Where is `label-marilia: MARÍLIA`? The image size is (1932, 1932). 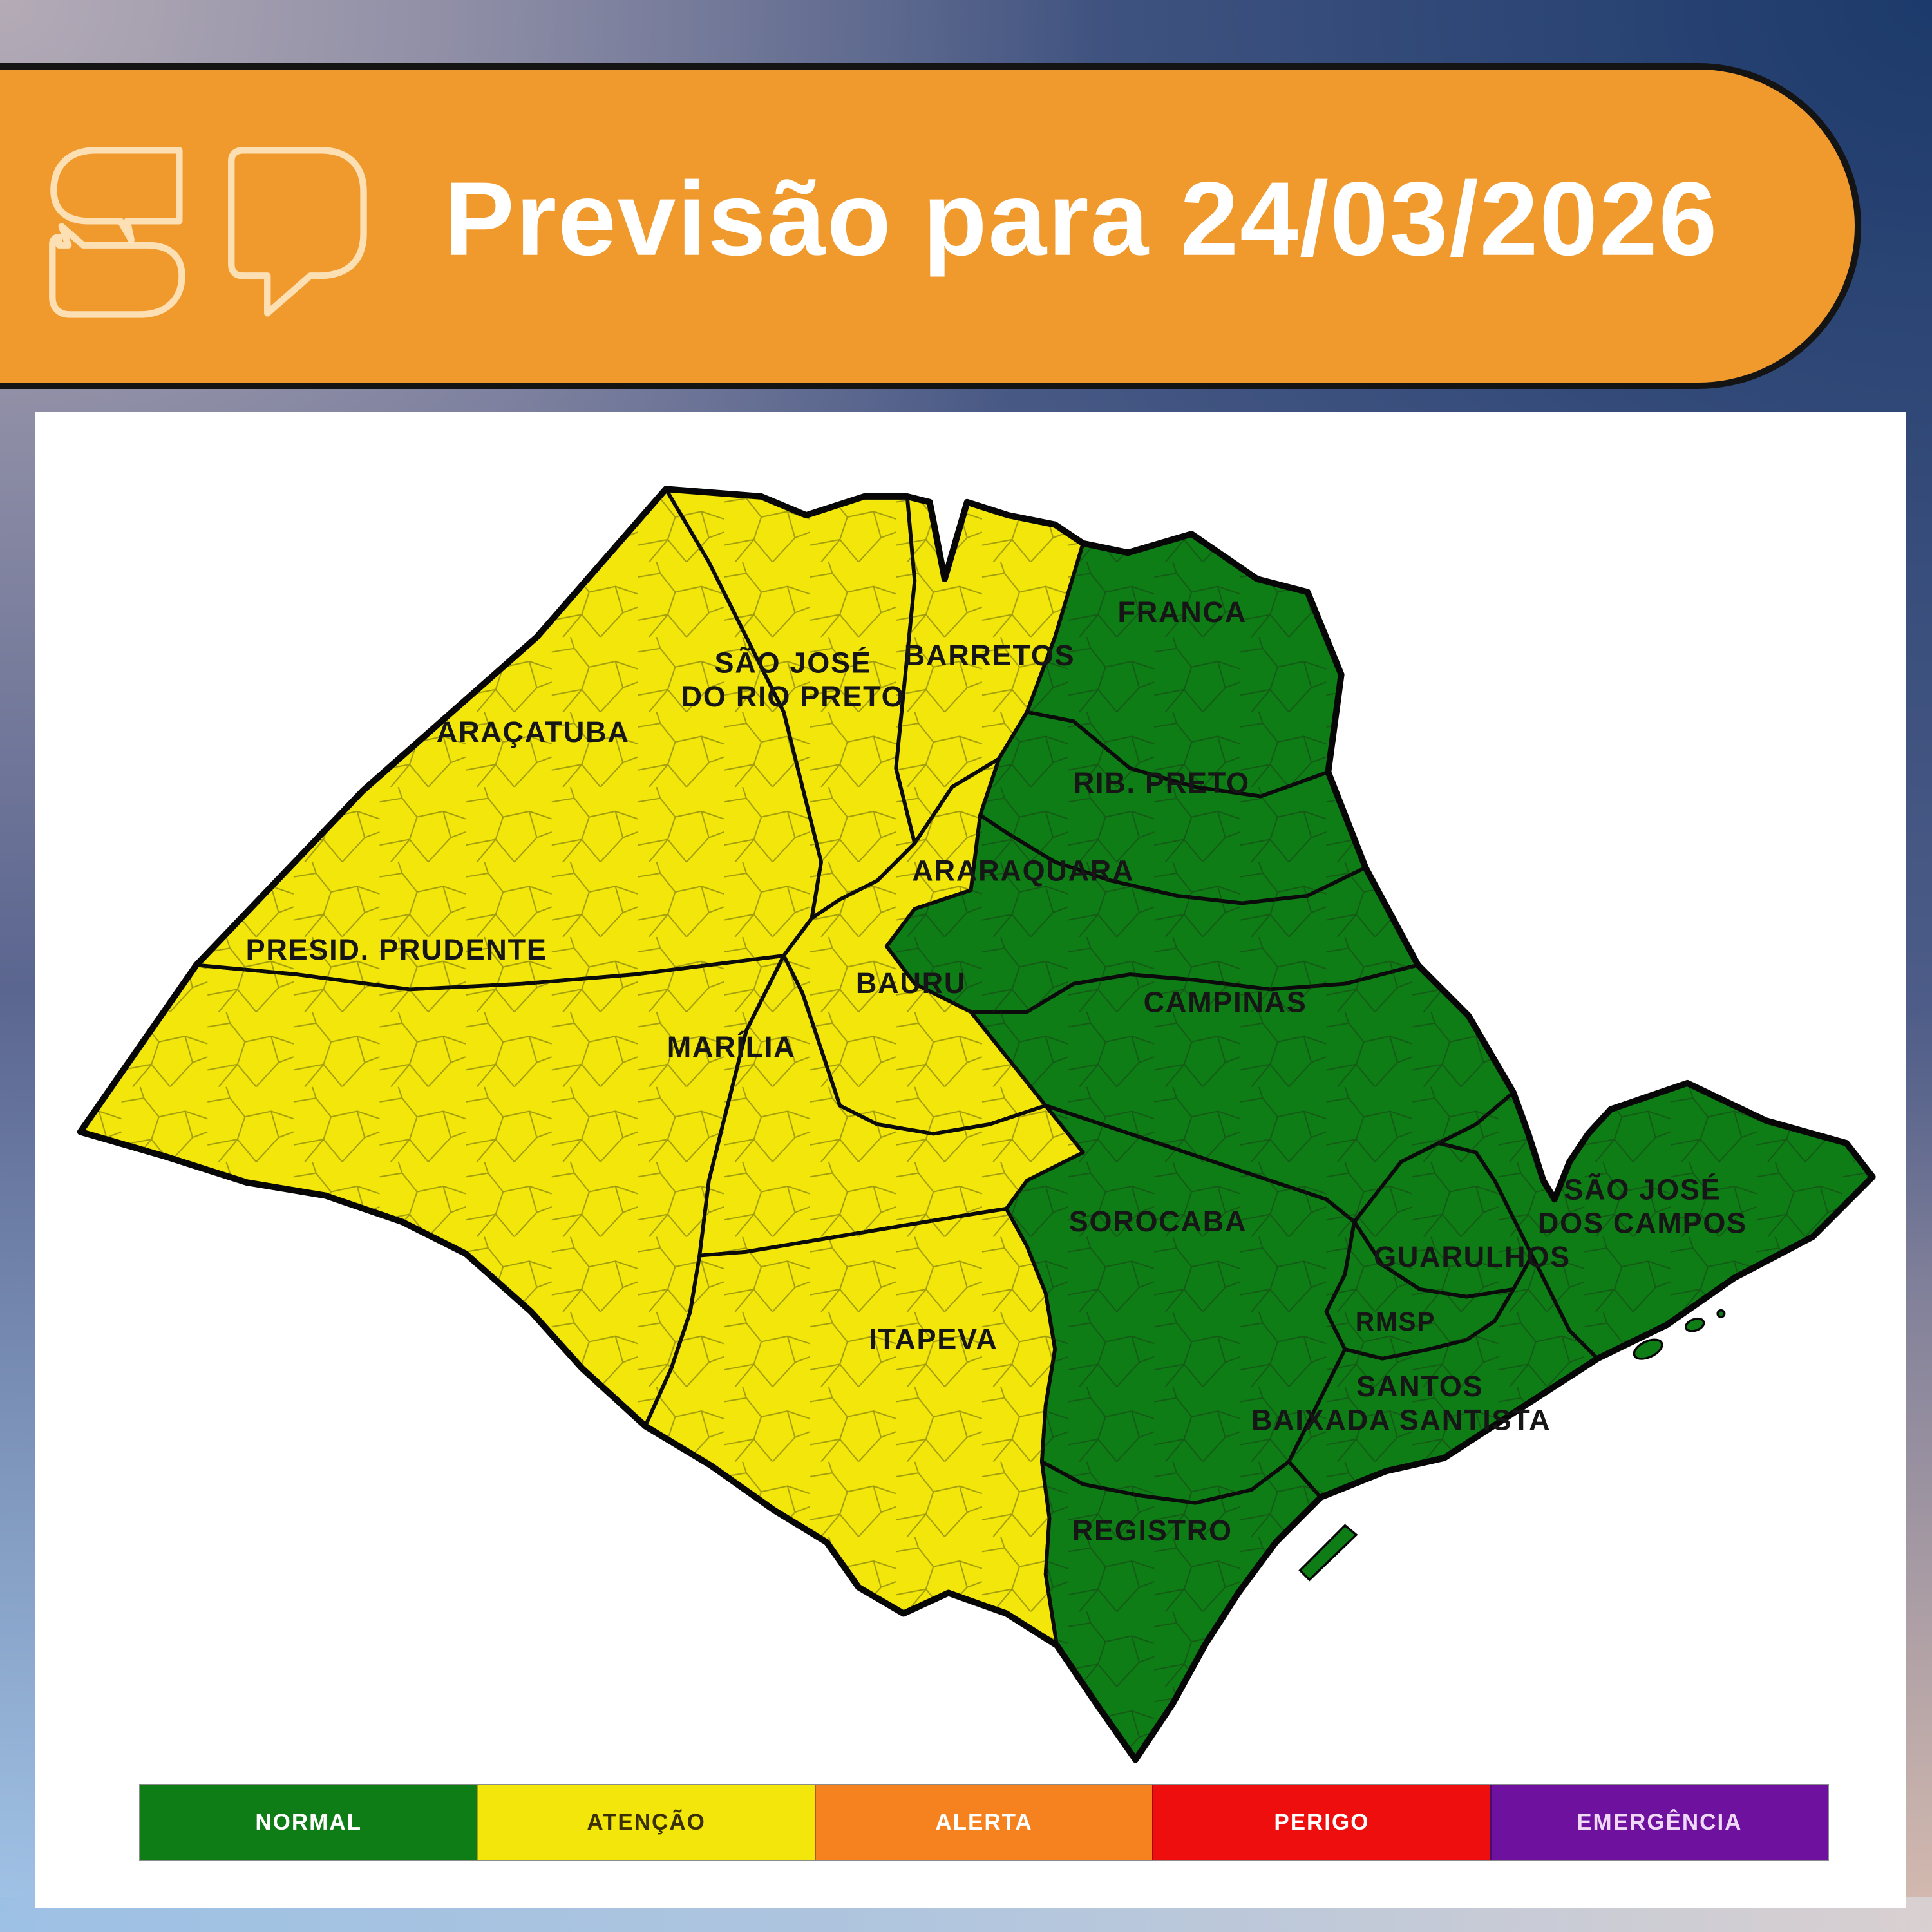 label-marilia: MARÍLIA is located at coordinates (731, 1046).